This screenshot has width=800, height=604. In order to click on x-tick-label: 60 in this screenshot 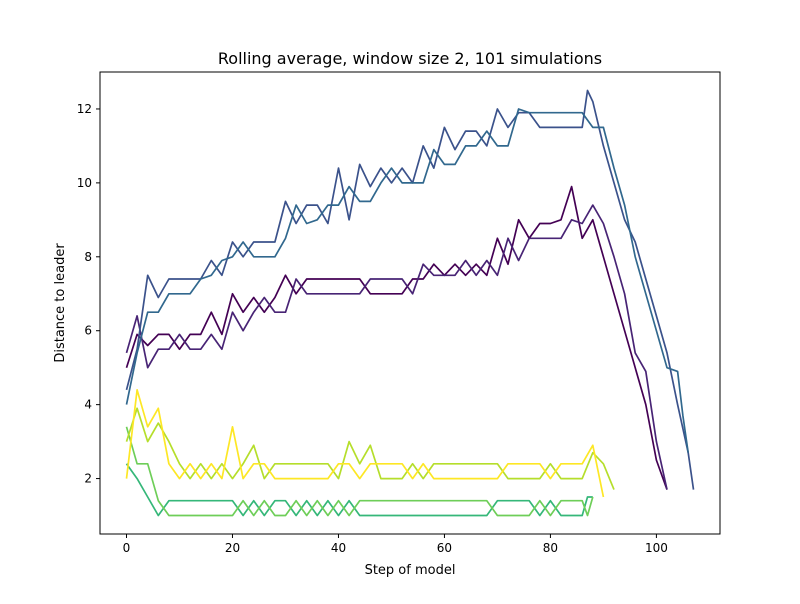, I will do `click(444, 548)`.